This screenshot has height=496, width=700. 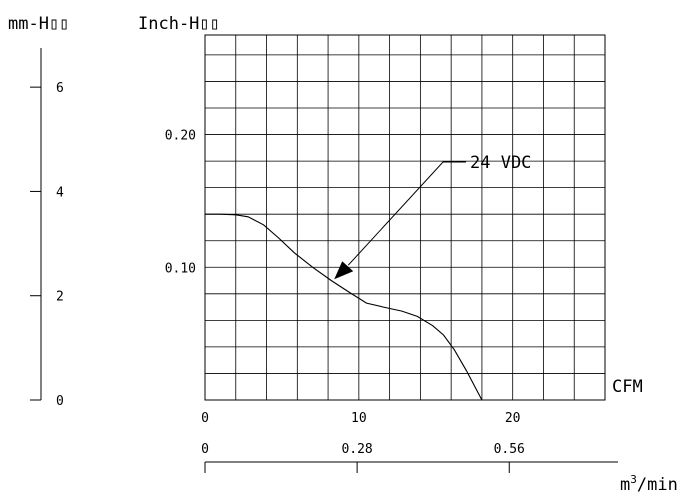 I want to click on series-annotation-label: 24 VDC, so click(x=500, y=163).